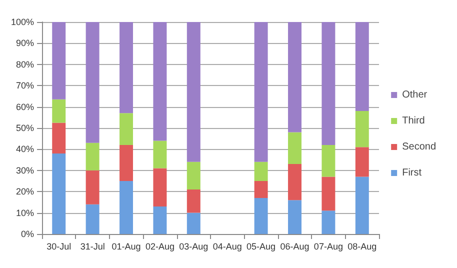  Describe the element at coordinates (25, 170) in the screenshot. I see `y-tick-label: 30%` at that location.